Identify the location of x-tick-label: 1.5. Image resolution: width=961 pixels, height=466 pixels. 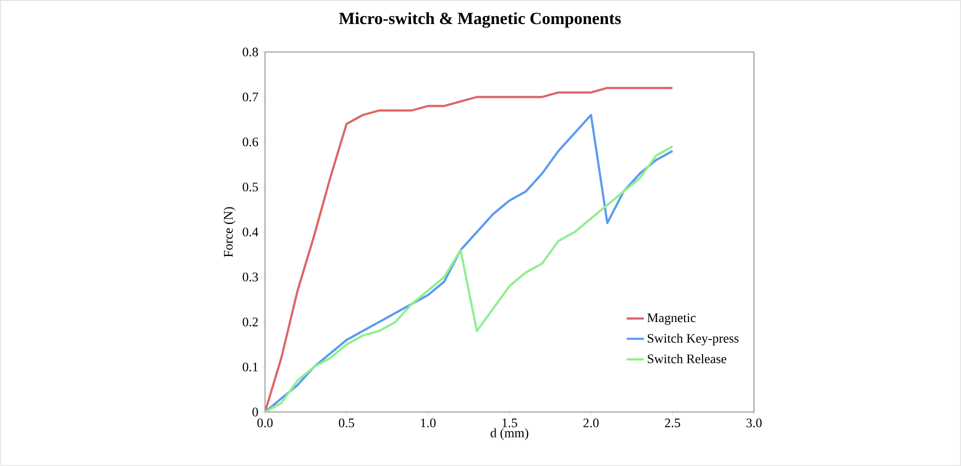
(510, 423).